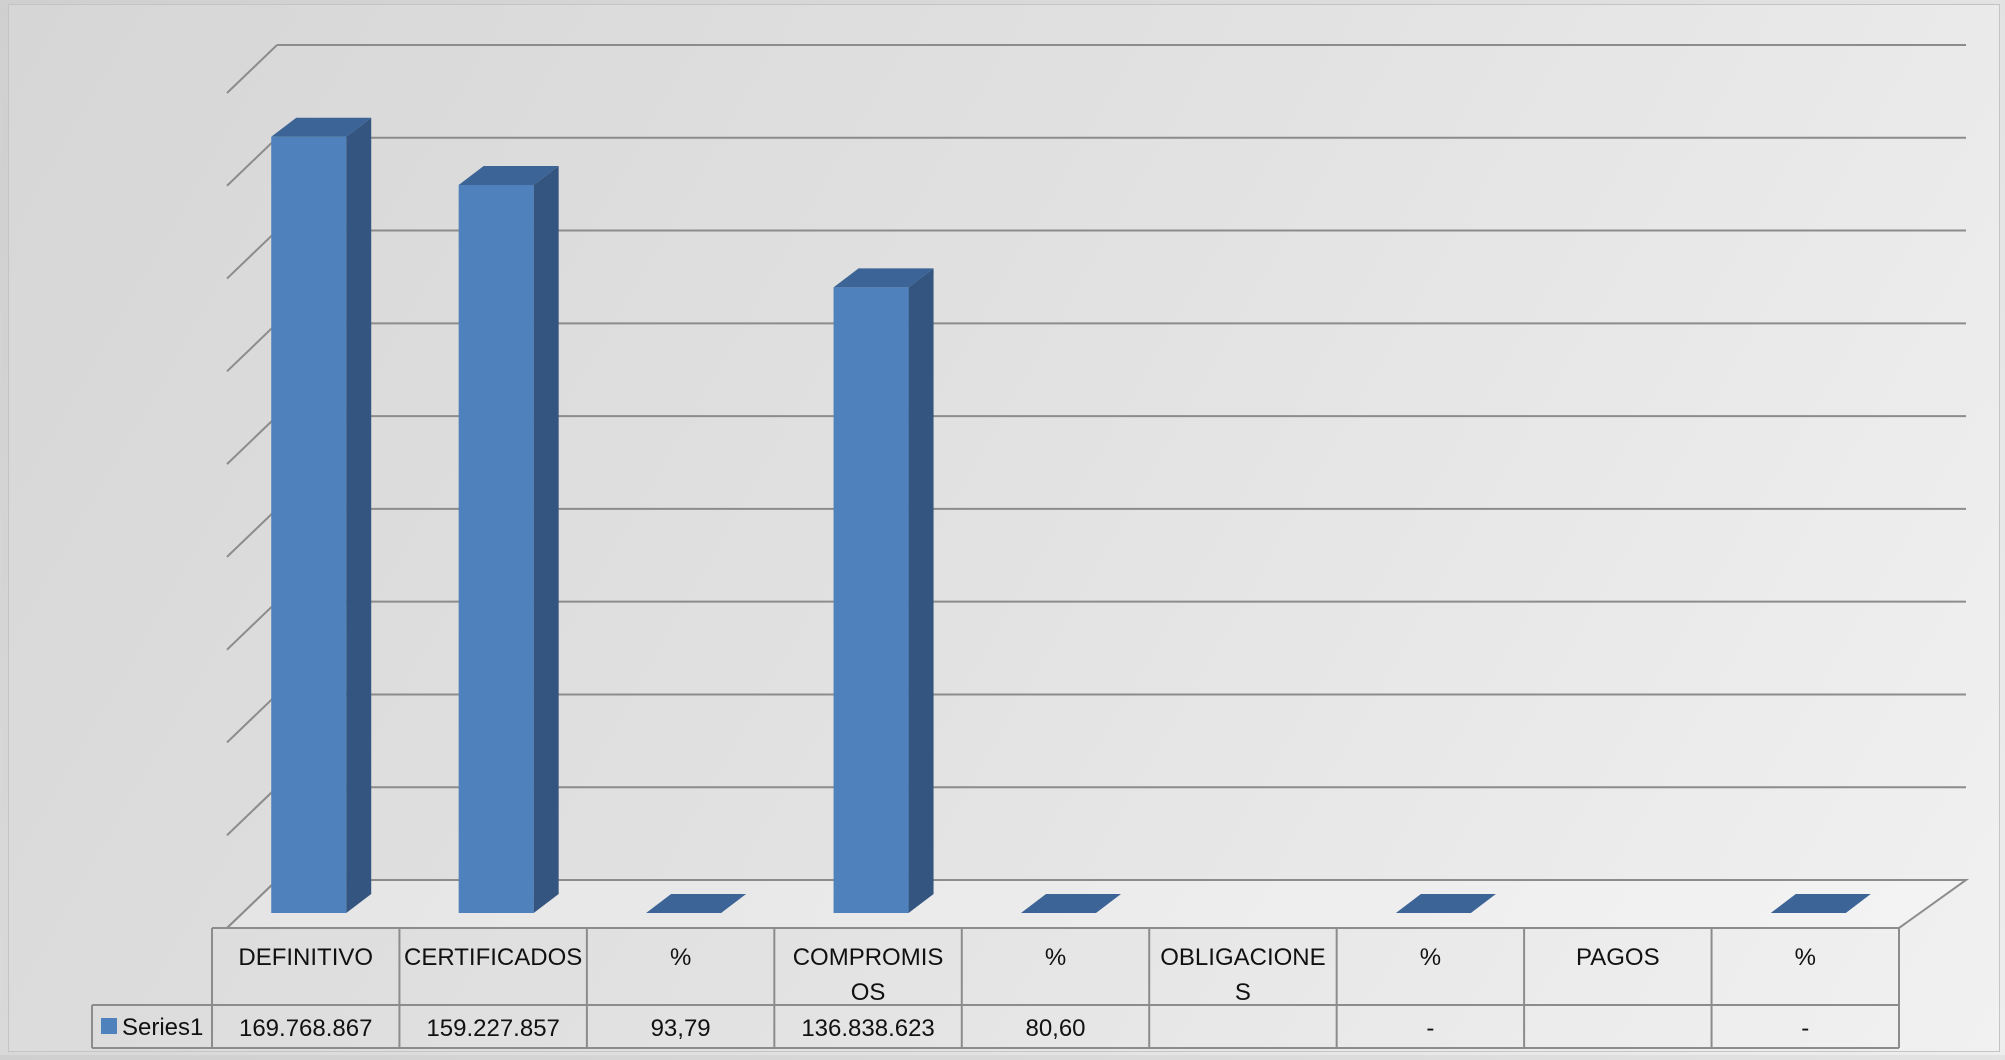  I want to click on data-label: 80,60, so click(1055, 1028).